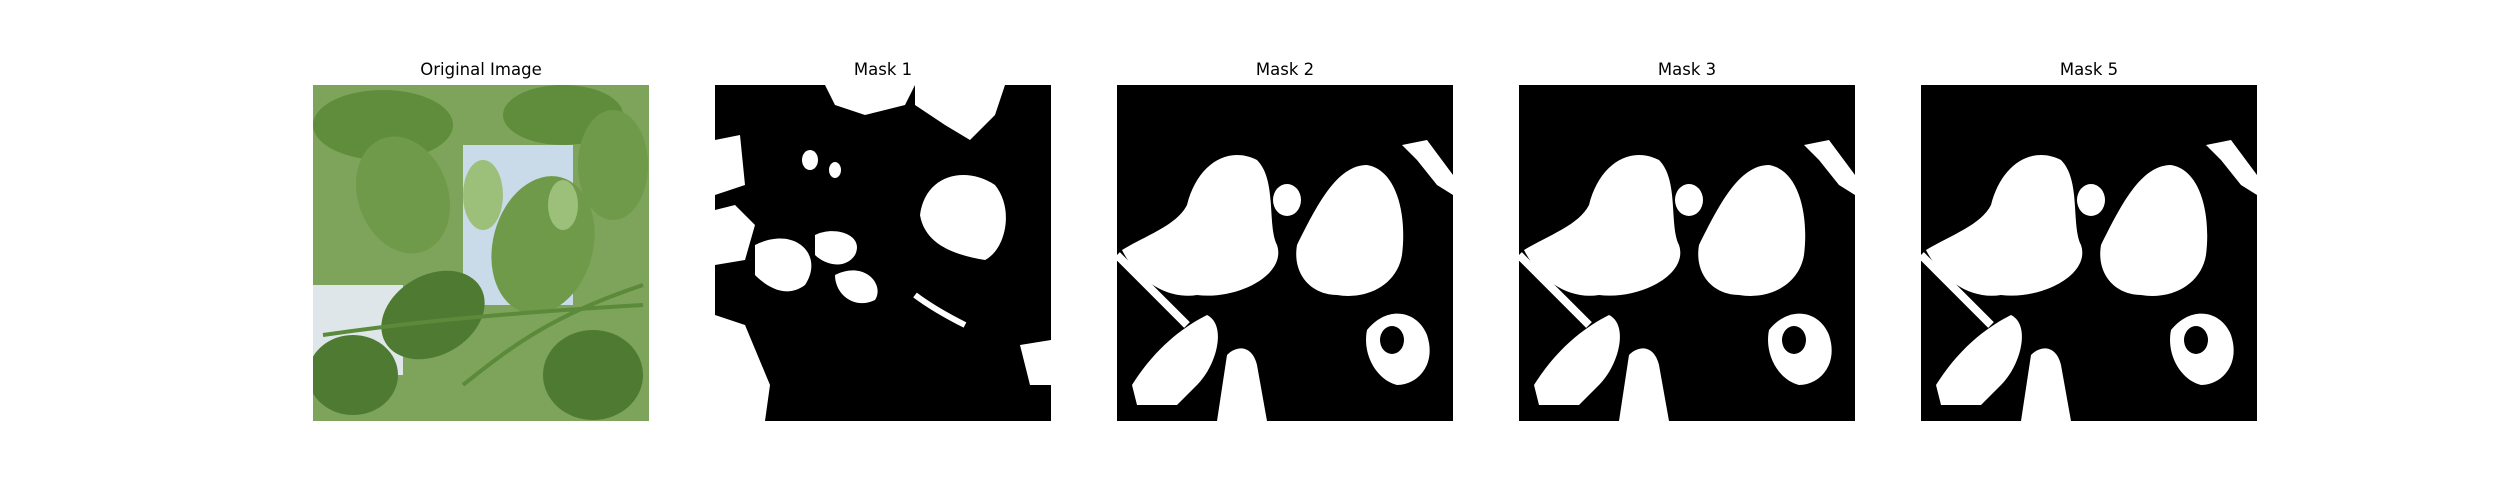  What do you see at coordinates (2089, 69) in the screenshot?
I see `panel-title: Mask 5` at bounding box center [2089, 69].